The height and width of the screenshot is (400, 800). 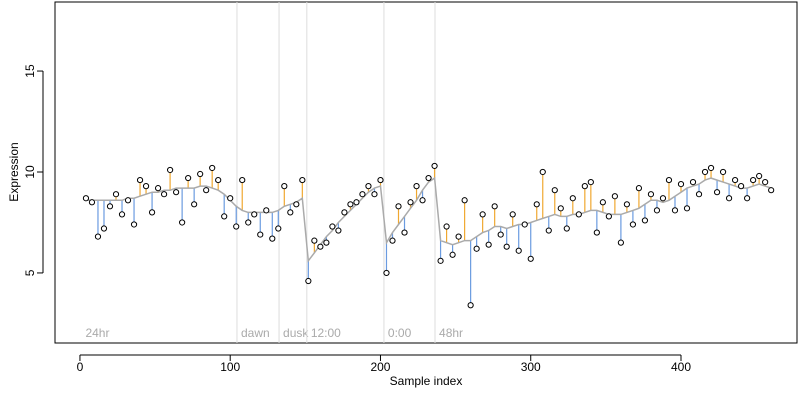 I want to click on x-tick-label: 400, so click(x=681, y=367).